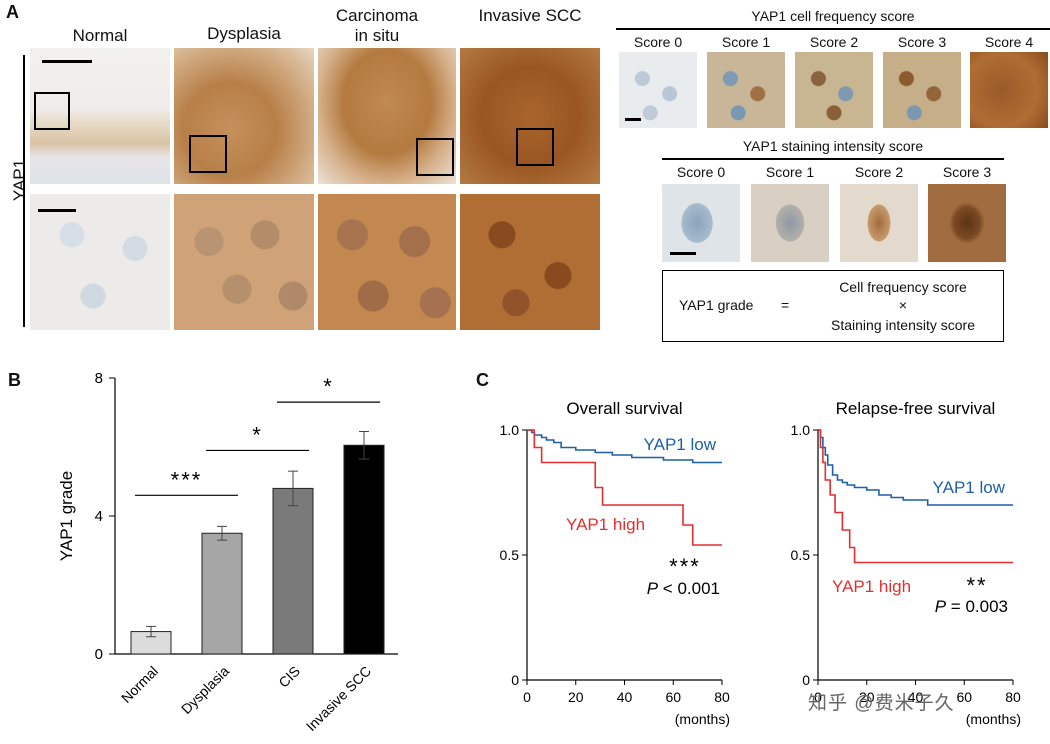  I want to click on dysplasia-low-mag-tile, so click(244, 116).